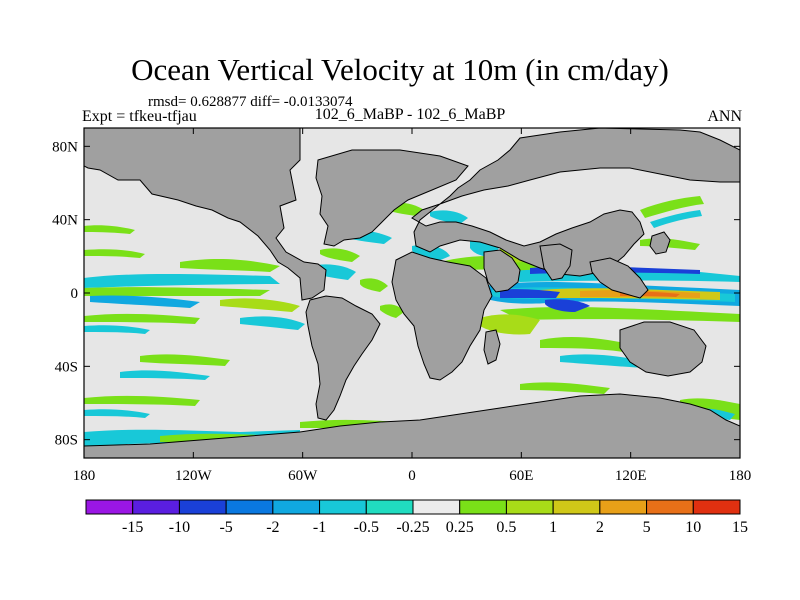  What do you see at coordinates (631, 476) in the screenshot?
I see `x-tick-label: 120E` at bounding box center [631, 476].